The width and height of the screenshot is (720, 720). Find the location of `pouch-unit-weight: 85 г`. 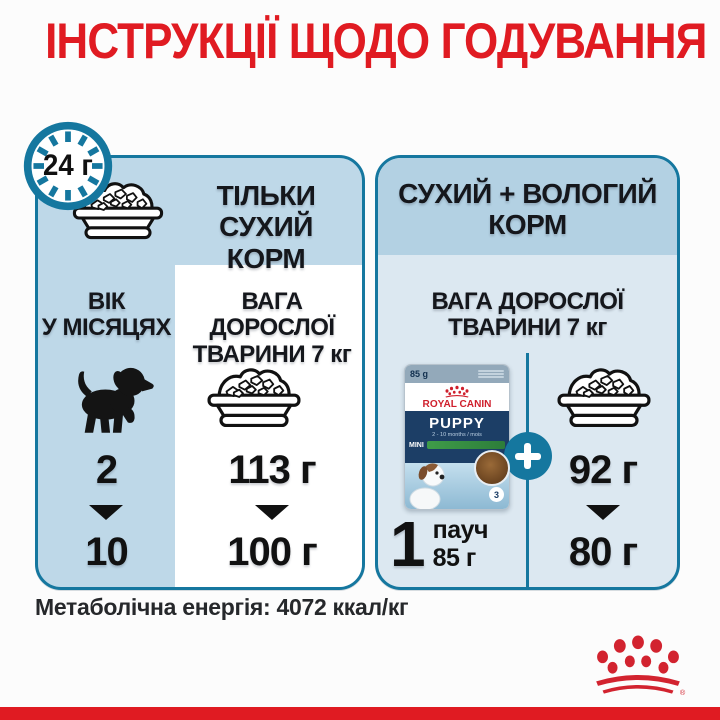

pouch-unit-weight: 85 г is located at coordinates (454, 557).